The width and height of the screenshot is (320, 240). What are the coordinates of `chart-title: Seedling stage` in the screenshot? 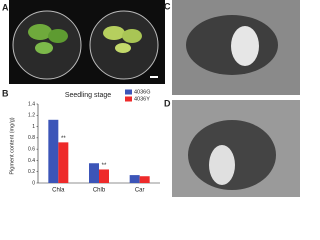 It's located at (88, 95).